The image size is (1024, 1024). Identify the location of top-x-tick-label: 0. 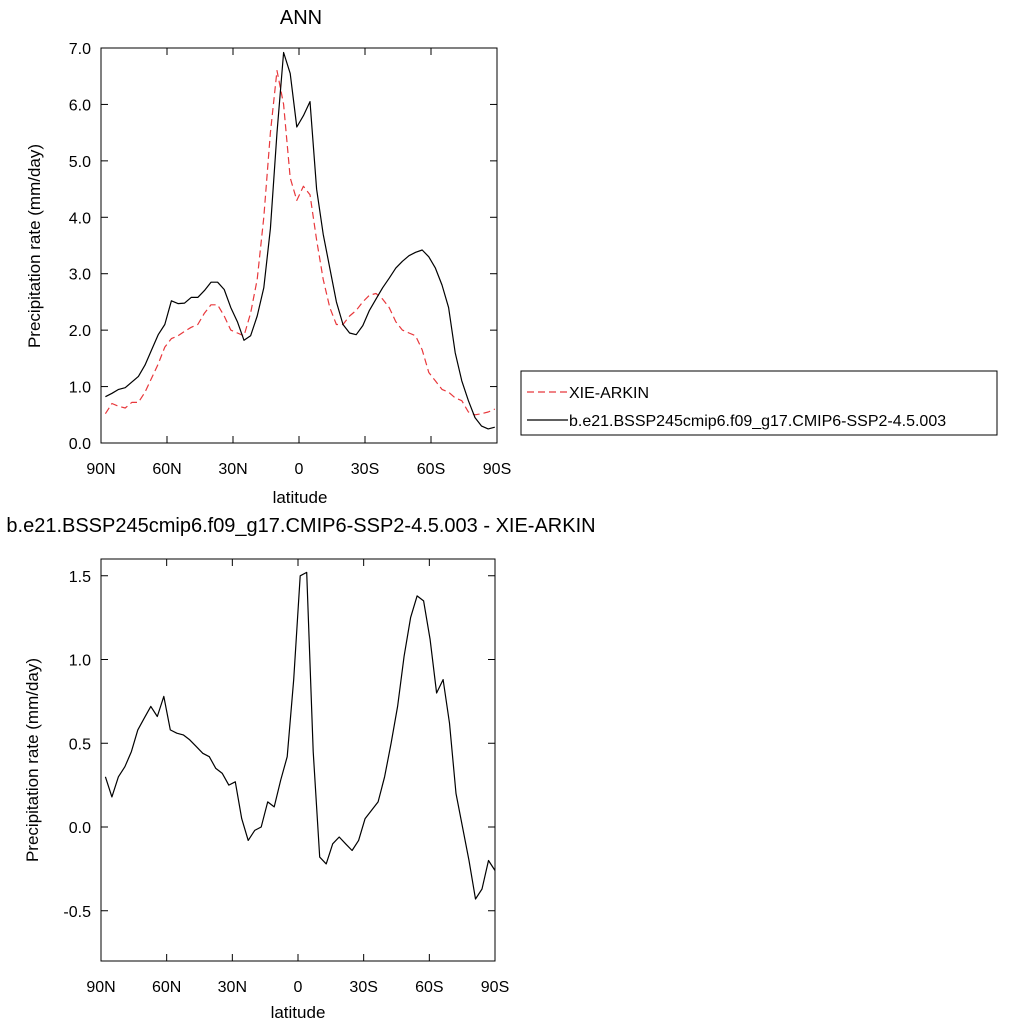
(299, 469).